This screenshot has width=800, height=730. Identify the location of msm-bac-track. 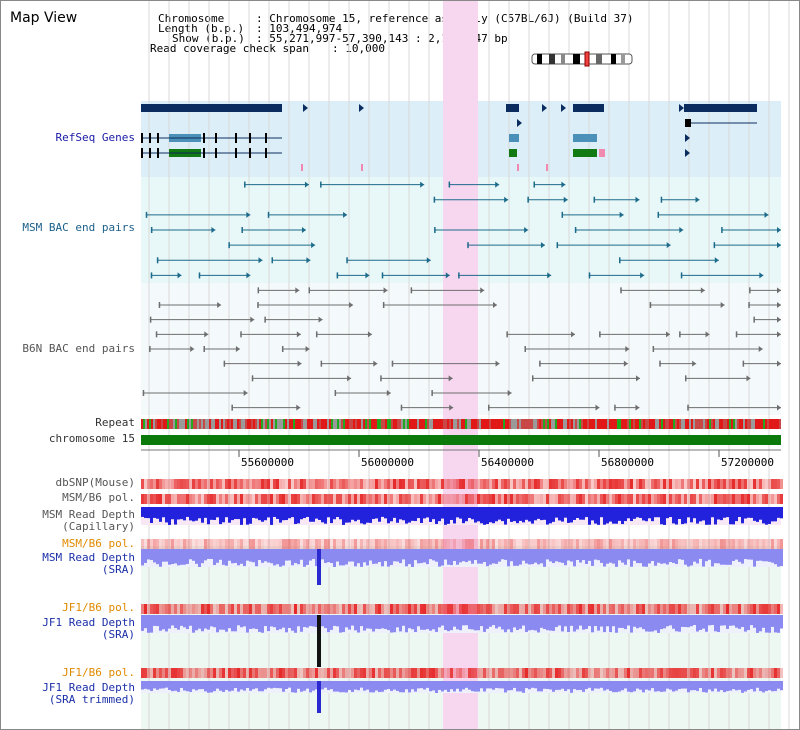
(463, 230).